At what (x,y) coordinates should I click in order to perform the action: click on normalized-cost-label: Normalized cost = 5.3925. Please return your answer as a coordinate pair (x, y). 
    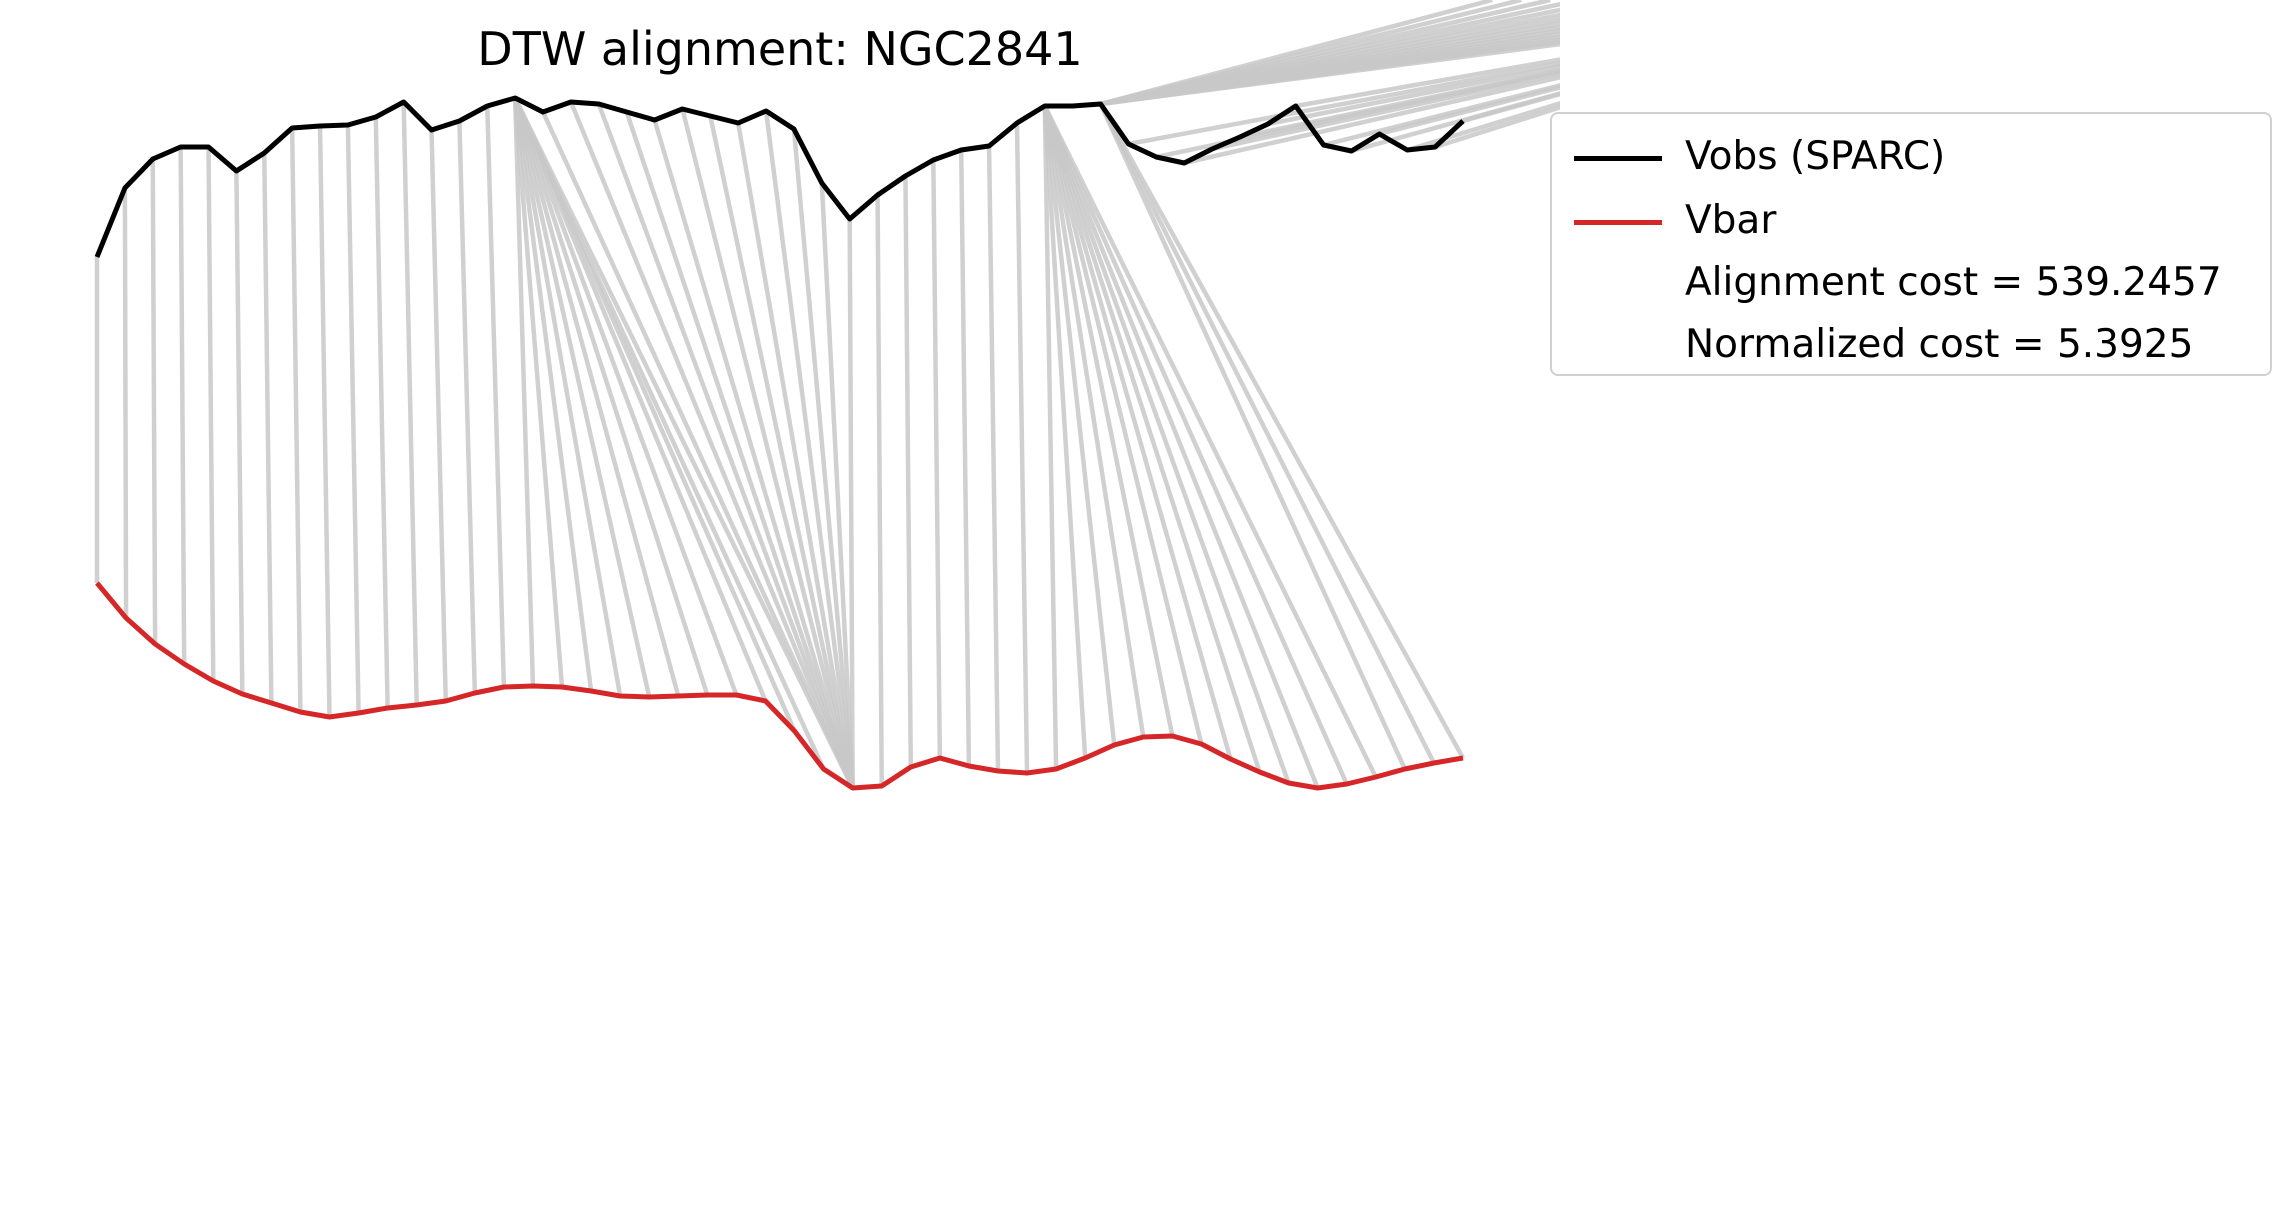
    Looking at the image, I should click on (1939, 344).